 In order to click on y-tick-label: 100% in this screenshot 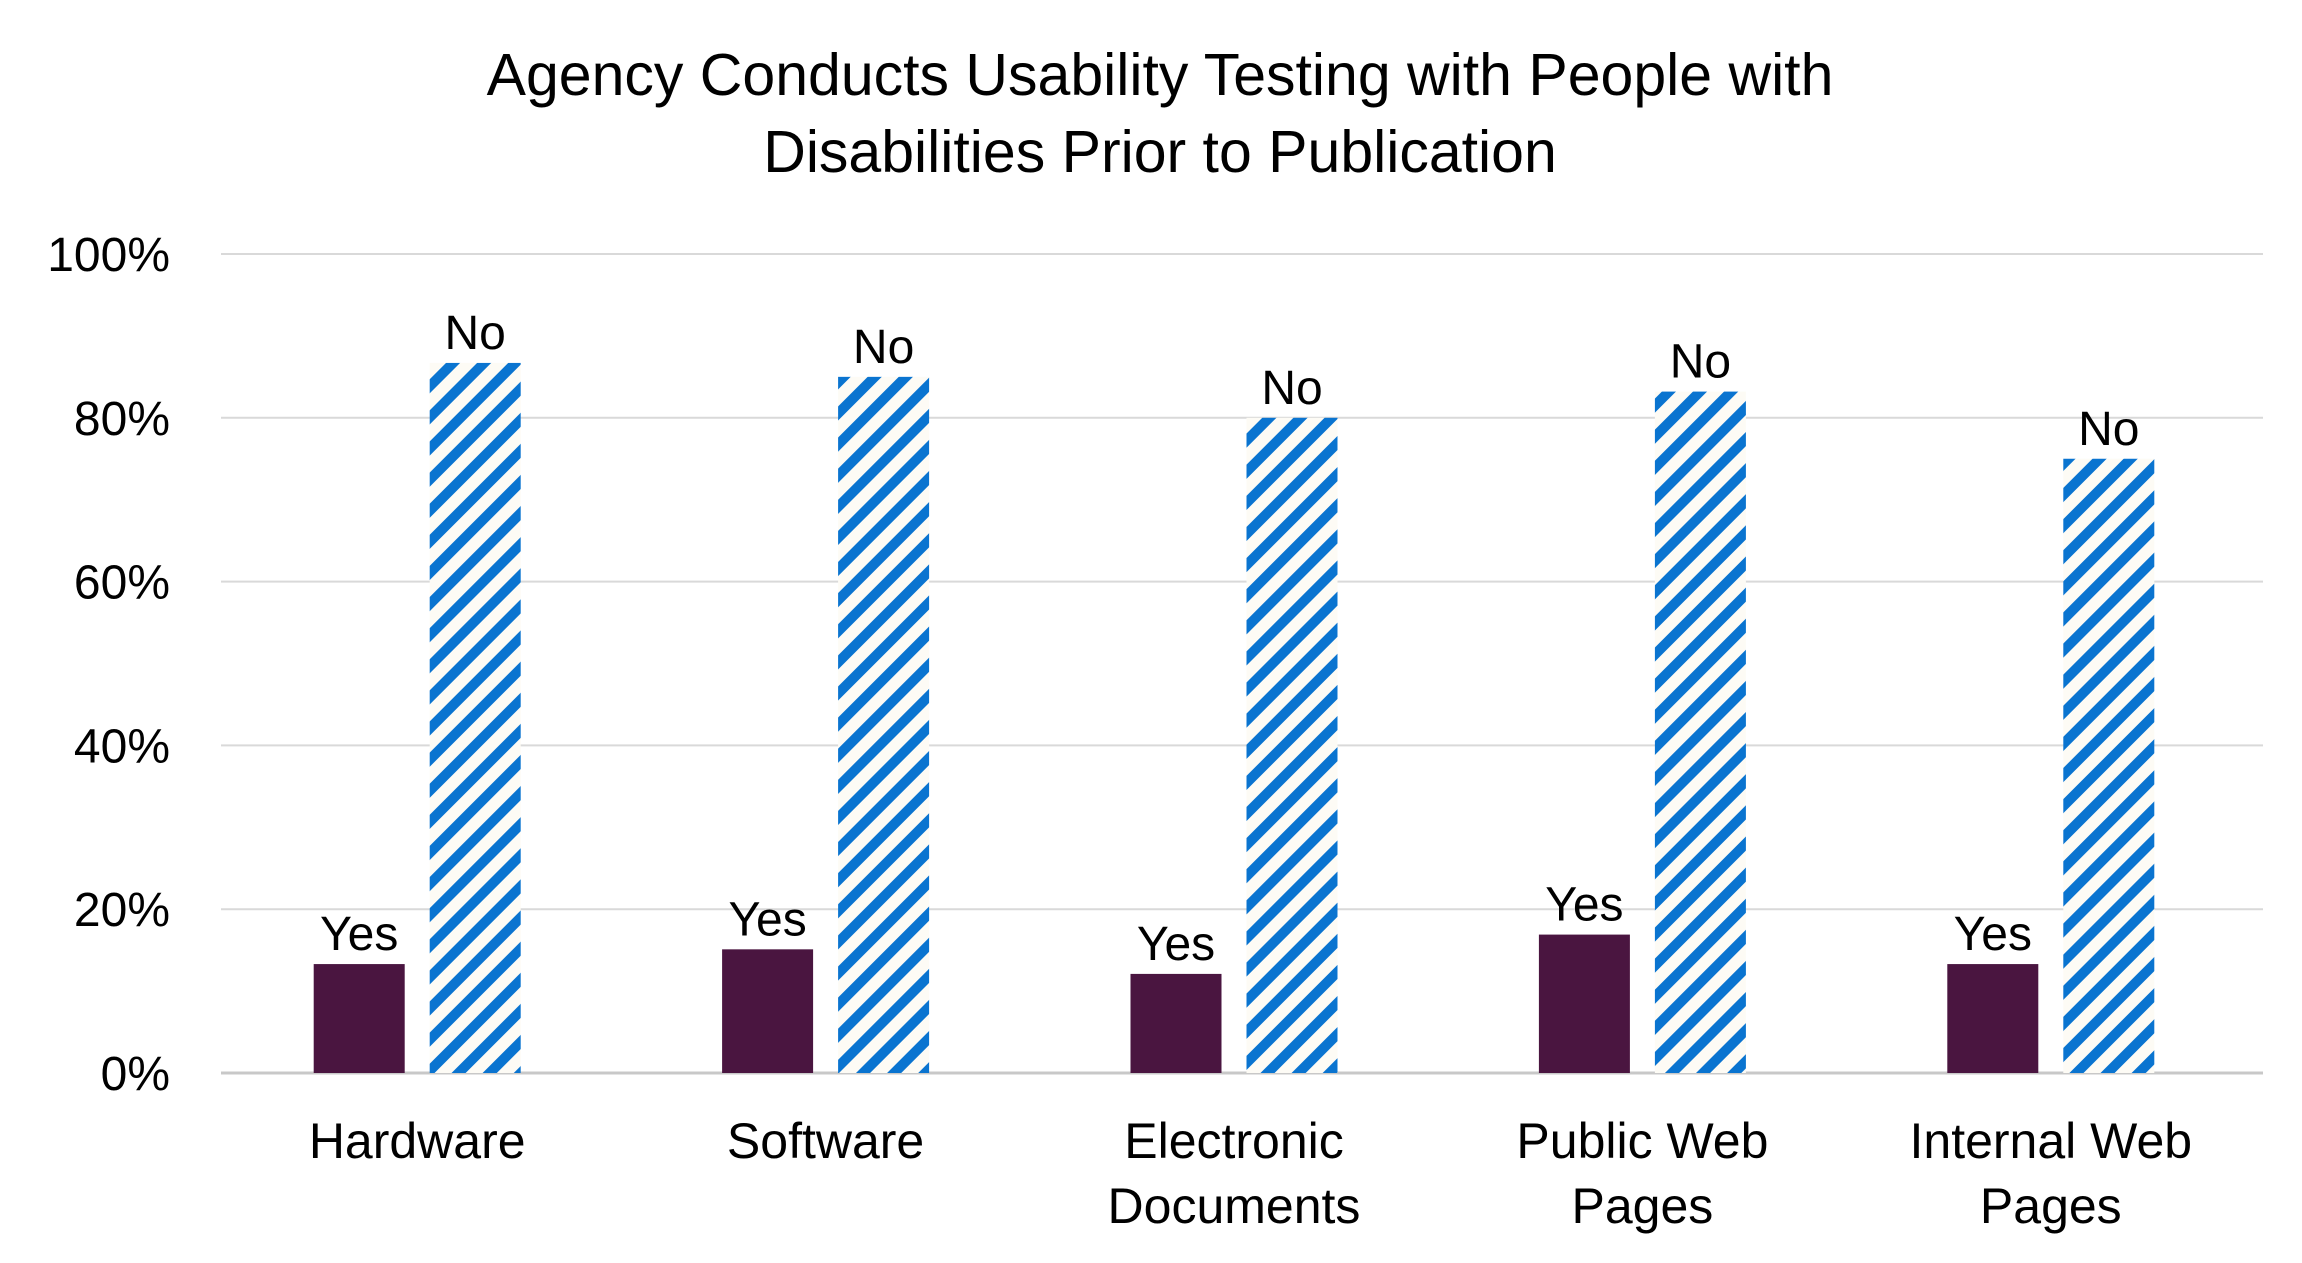, I will do `click(108, 255)`.